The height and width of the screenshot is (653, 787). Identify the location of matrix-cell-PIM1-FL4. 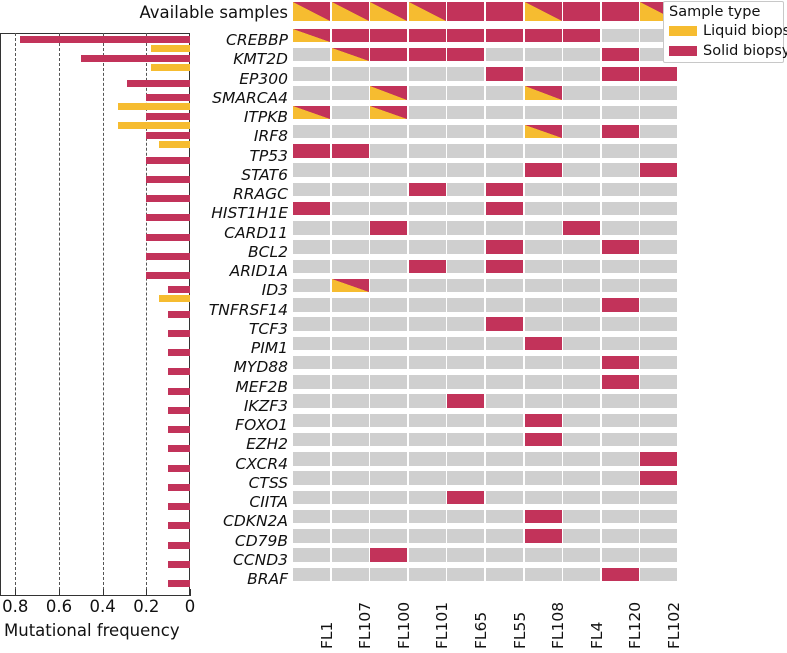
(582, 343).